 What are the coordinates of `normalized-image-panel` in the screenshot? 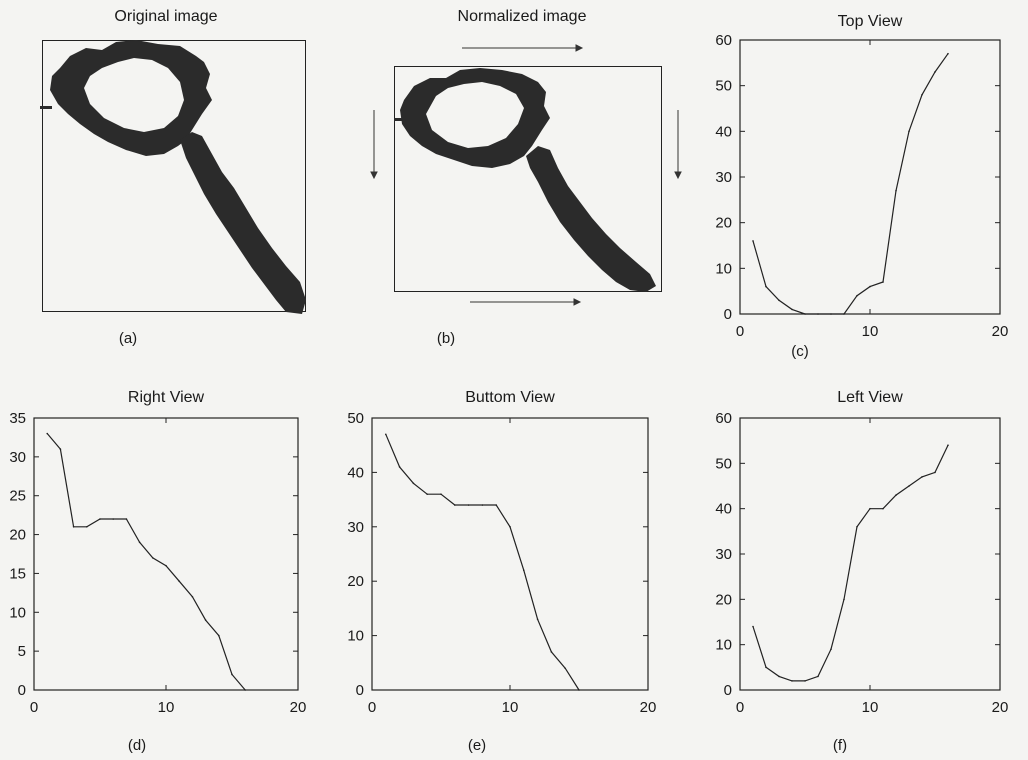 It's located at (525, 175).